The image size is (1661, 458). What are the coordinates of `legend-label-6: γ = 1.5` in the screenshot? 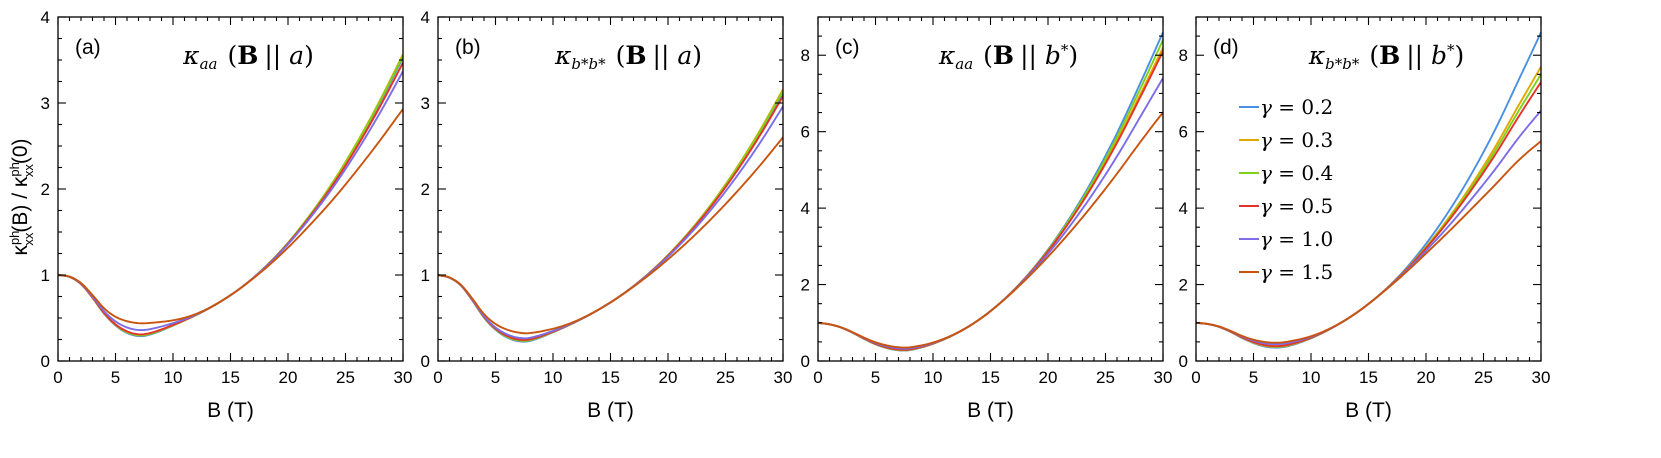 It's located at (1296, 272).